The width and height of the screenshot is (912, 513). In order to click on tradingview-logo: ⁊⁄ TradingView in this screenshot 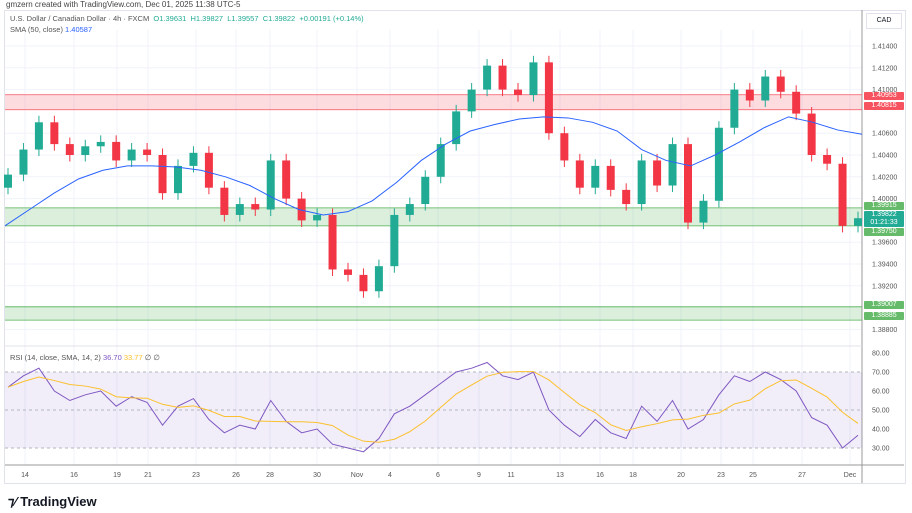, I will do `click(52, 502)`.